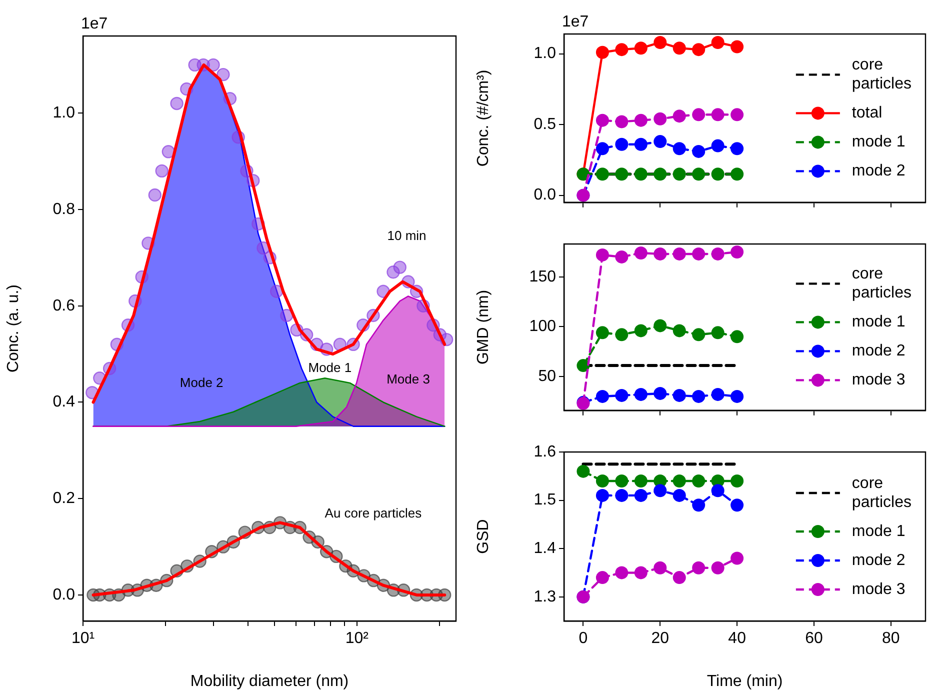 This screenshot has height=695, width=932. What do you see at coordinates (13, 328) in the screenshot?
I see `y-axis-title: Conc. (a. u.)` at bounding box center [13, 328].